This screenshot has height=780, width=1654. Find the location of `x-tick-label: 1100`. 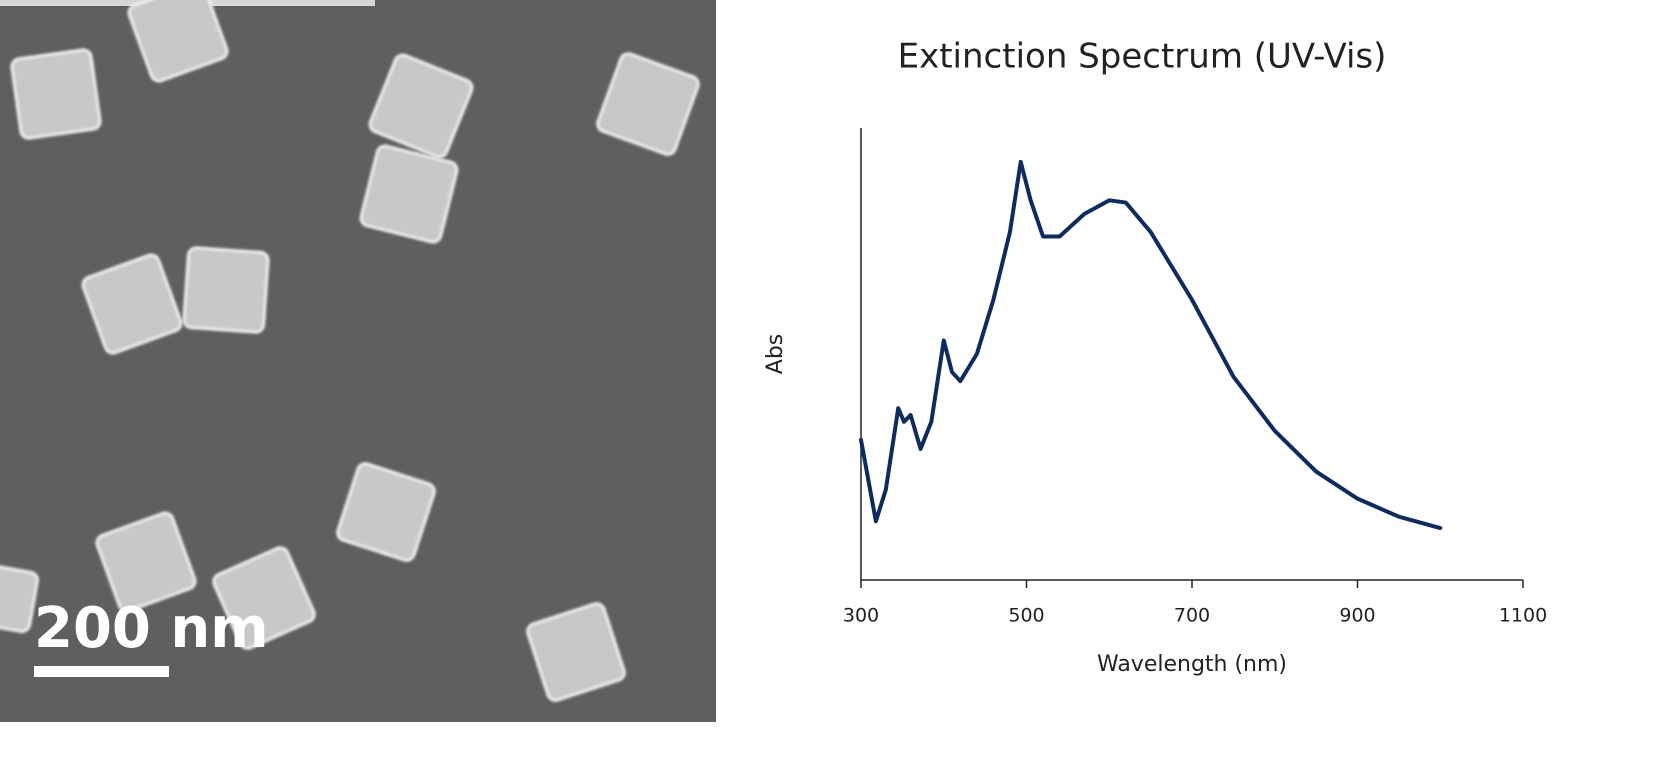

x-tick-label: 1100 is located at coordinates (1523, 616).